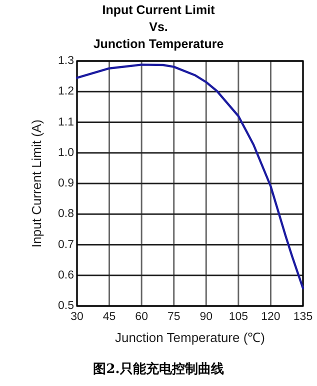 This screenshot has width=317, height=386. I want to click on y-tick-label: 0.6, so click(66, 275).